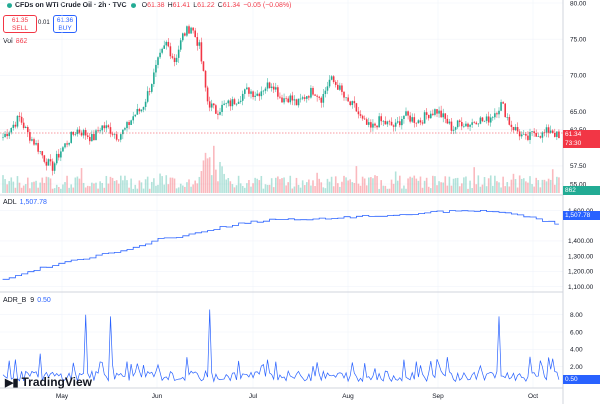 The width and height of the screenshot is (600, 404). Describe the element at coordinates (21, 41) in the screenshot. I see `volume-value: 862` at that location.